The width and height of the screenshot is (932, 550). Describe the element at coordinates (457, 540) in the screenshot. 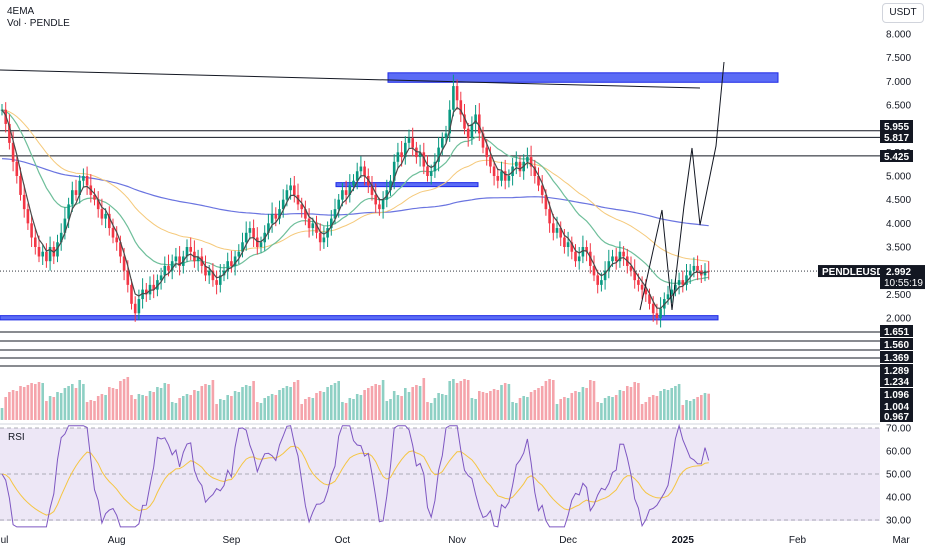

I see `time-tick-label: Nov` at that location.